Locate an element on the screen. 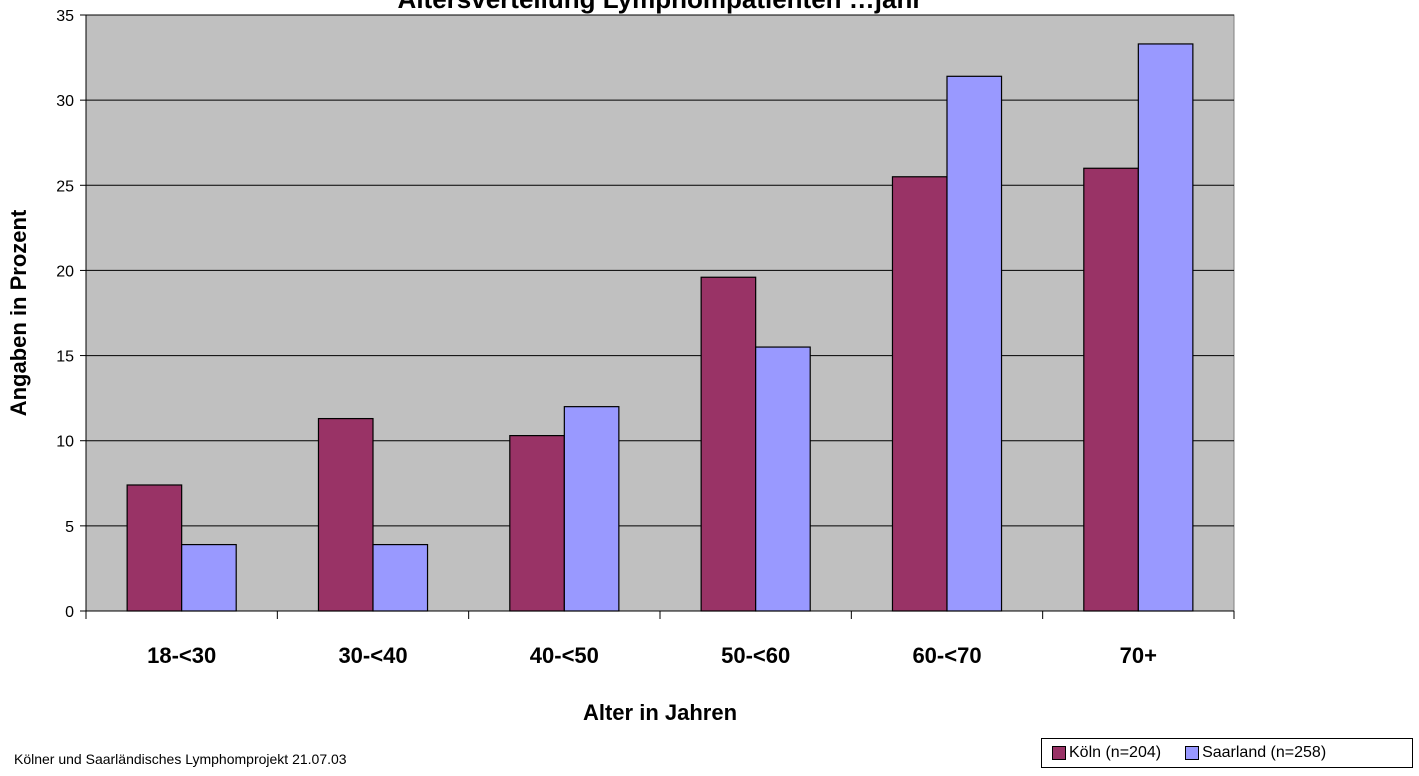  y-tick-label: 30 is located at coordinates (65, 101).